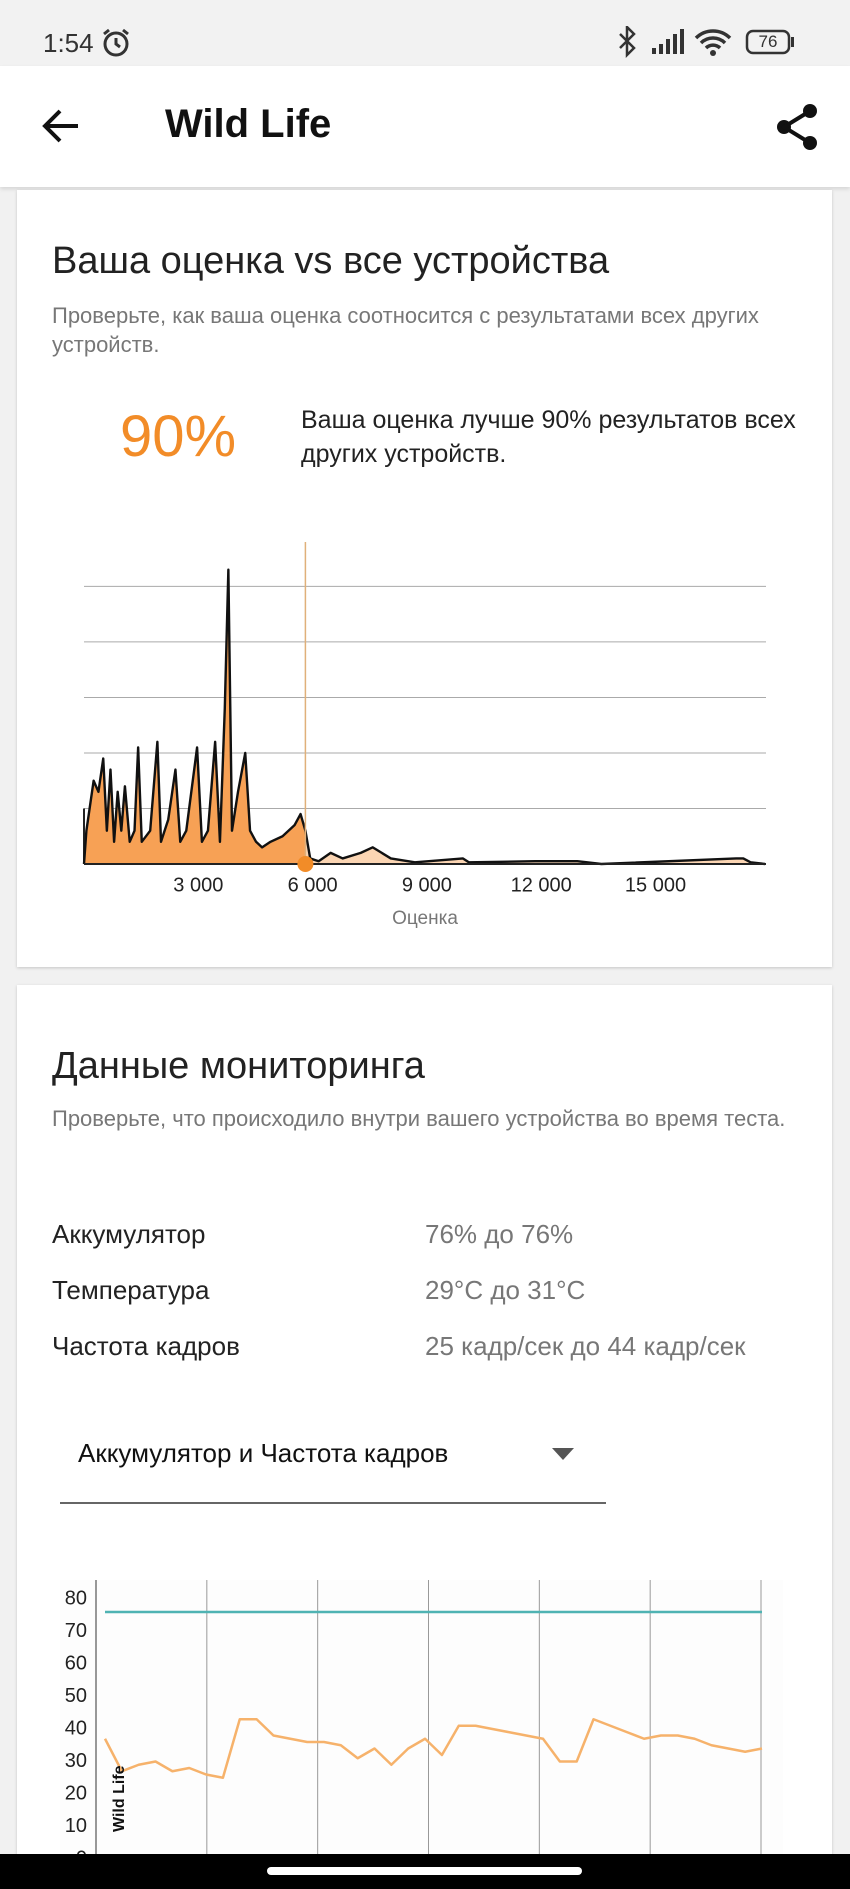 The width and height of the screenshot is (850, 1889). Describe the element at coordinates (706, 42) in the screenshot. I see `status-icons` at that location.